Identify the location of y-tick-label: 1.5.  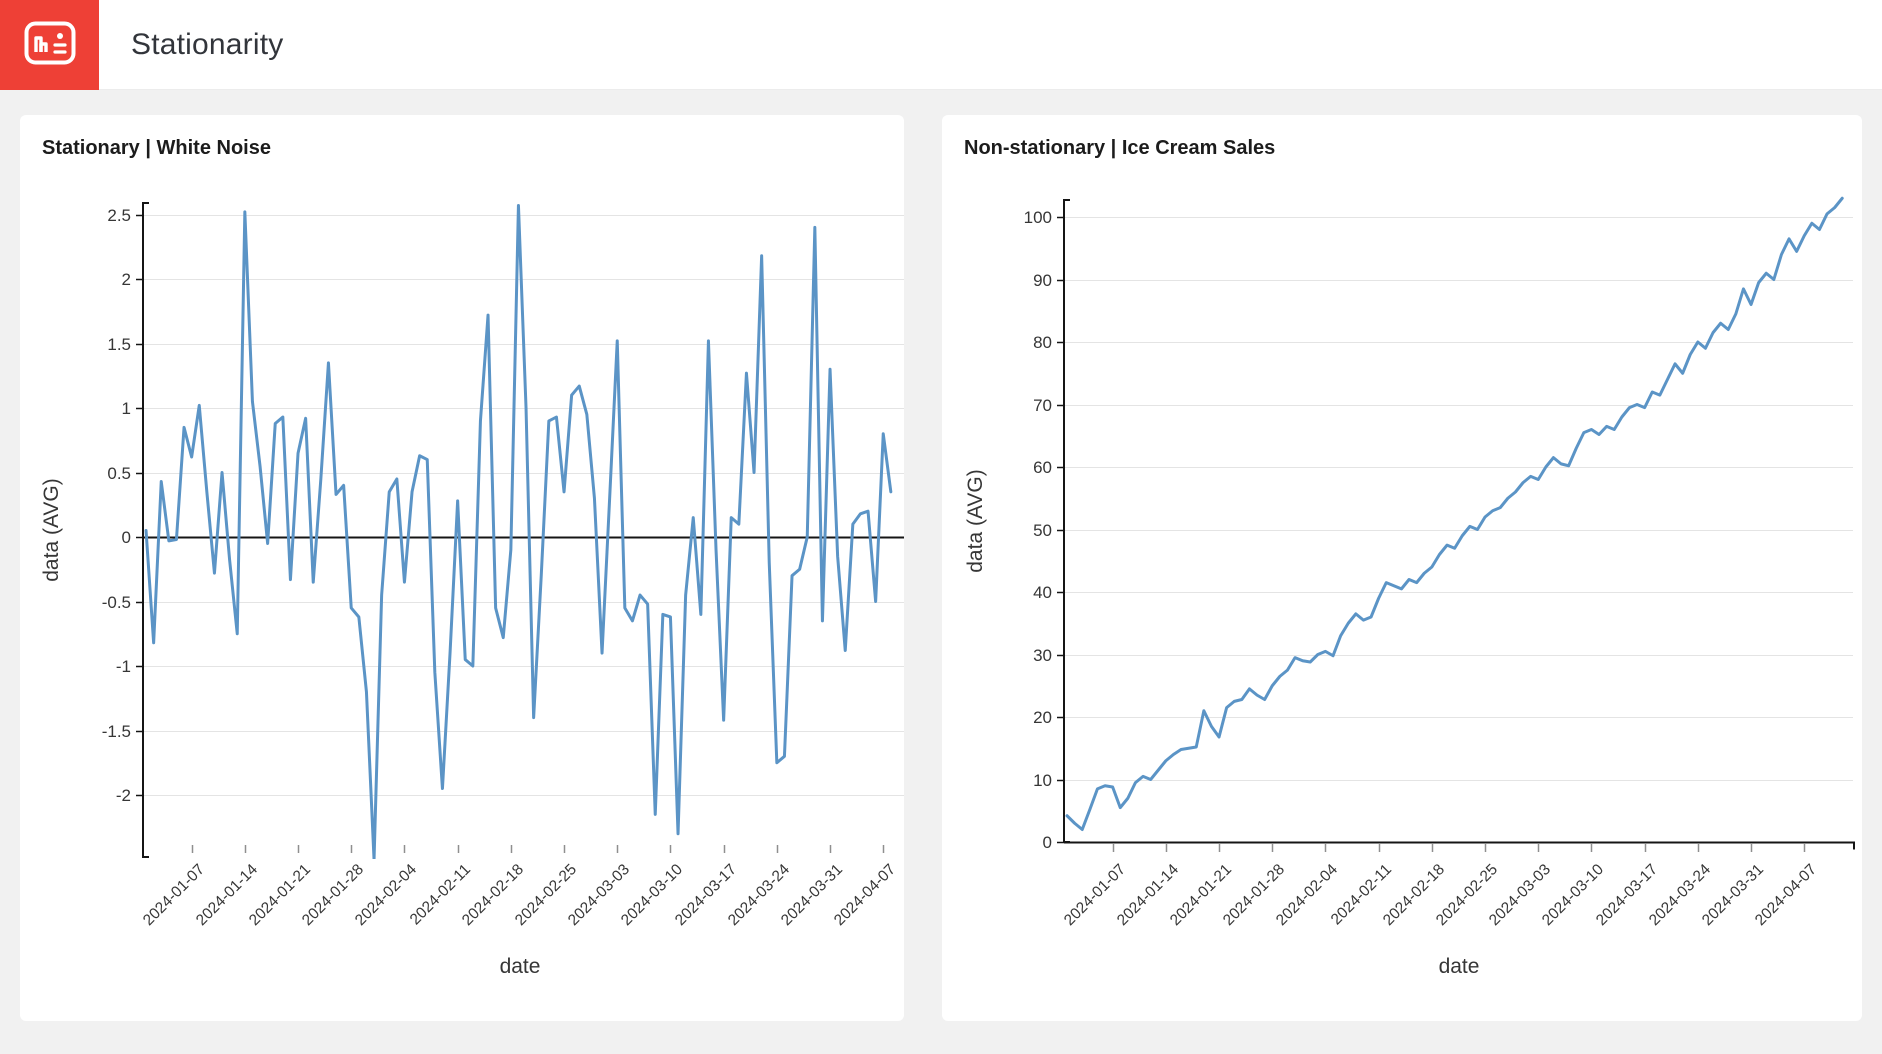
(119, 344).